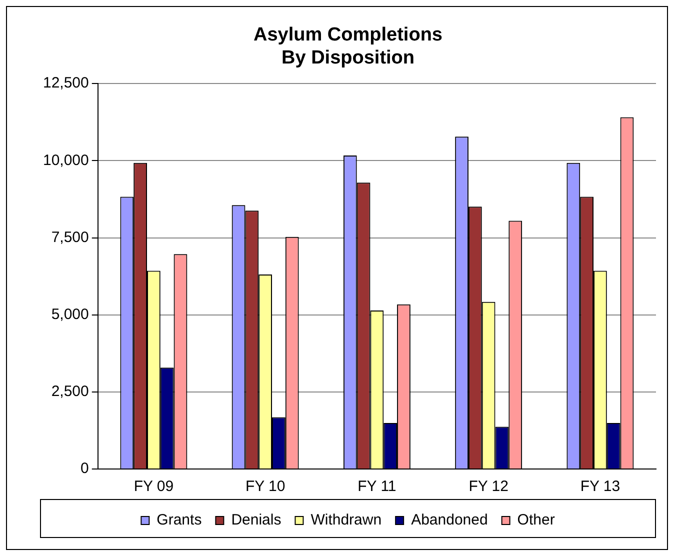  I want to click on legend-label: Withdrawn, so click(346, 520).